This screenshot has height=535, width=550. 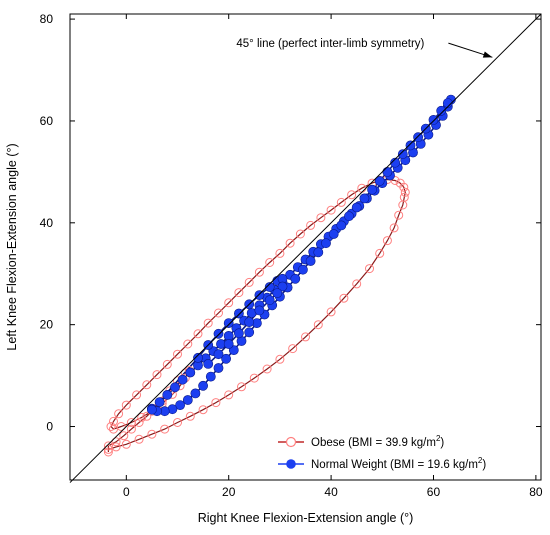 I want to click on legend-item-normal-weight: Normal Weight (BMI = 19.6 kg/m2), so click(x=382, y=463).